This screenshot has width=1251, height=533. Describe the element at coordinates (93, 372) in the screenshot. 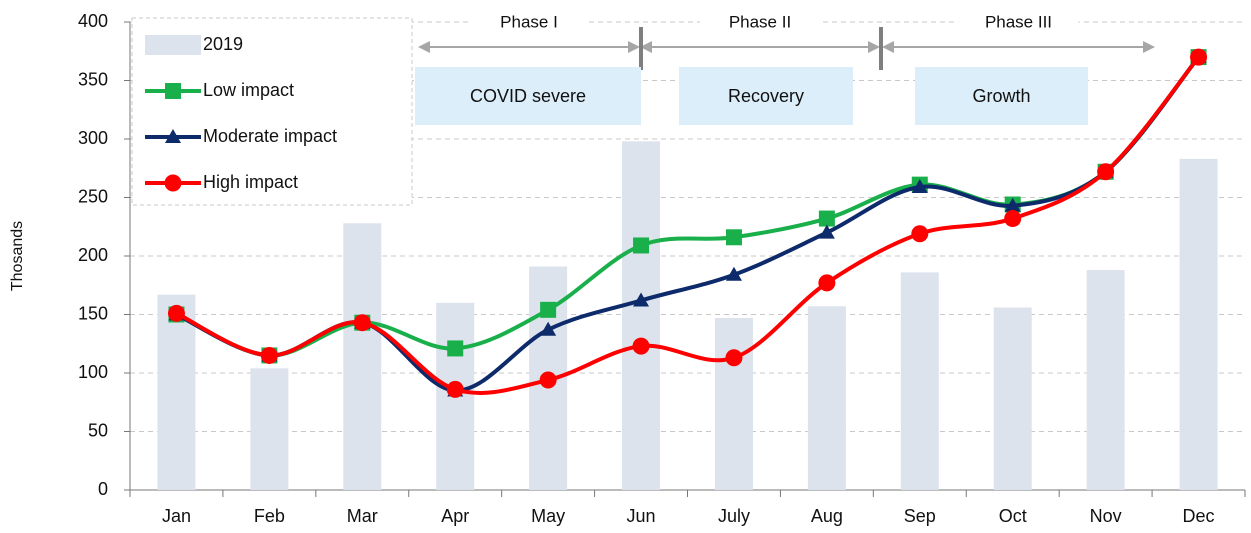

I see `y-tick-label: 100` at that location.